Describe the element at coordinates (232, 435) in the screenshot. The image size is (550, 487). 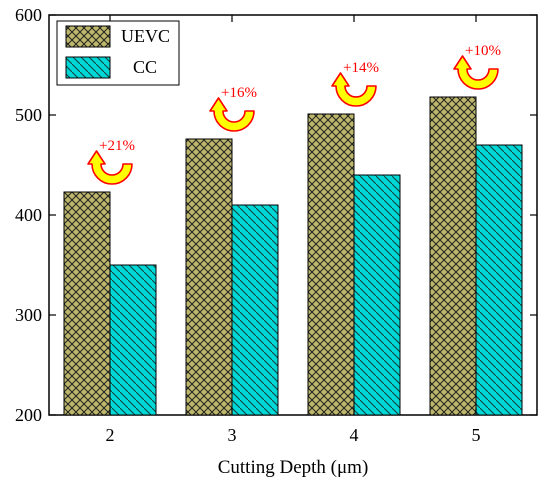
I see `x-tick-label: 3` at that location.